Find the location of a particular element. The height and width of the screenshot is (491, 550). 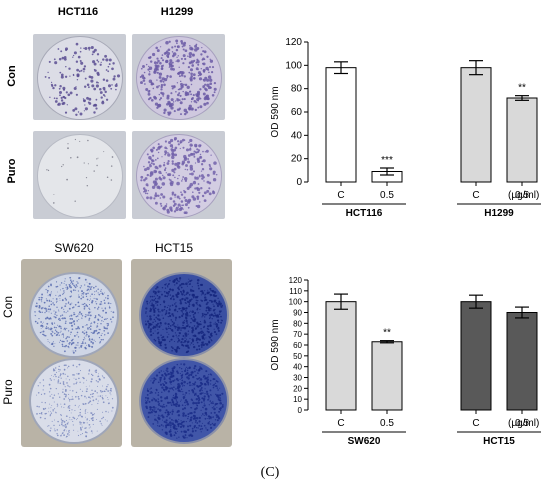

row-label-puro: Puro is located at coordinates (12, 171).